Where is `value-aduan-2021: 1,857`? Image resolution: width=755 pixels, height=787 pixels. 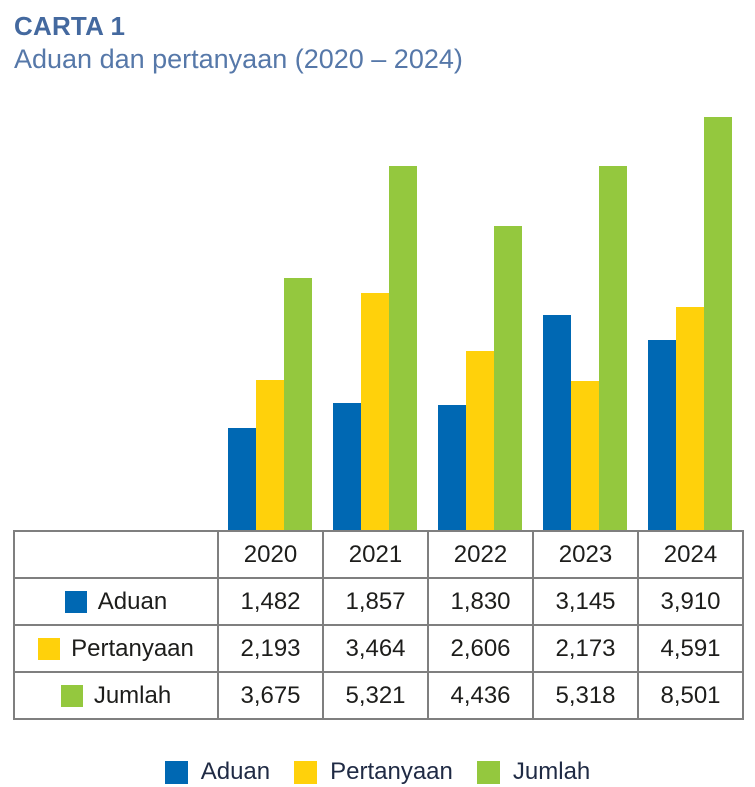
value-aduan-2021: 1,857 is located at coordinates (375, 602).